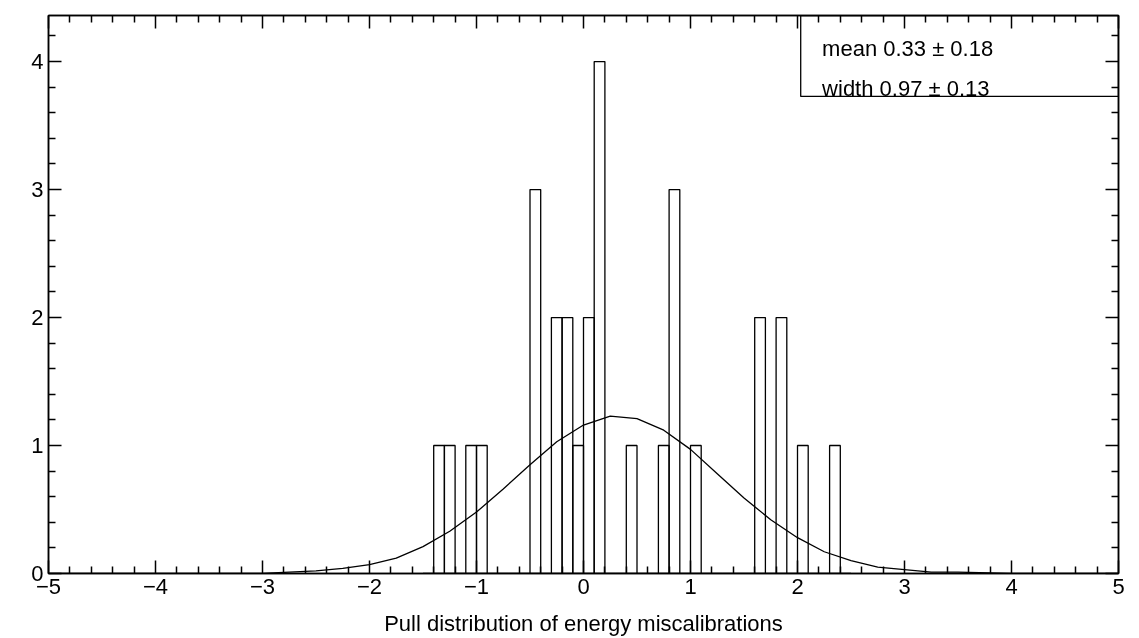 The height and width of the screenshot is (638, 1139). What do you see at coordinates (905, 88) in the screenshot?
I see `annotation: width 0.97 ± 0.13` at bounding box center [905, 88].